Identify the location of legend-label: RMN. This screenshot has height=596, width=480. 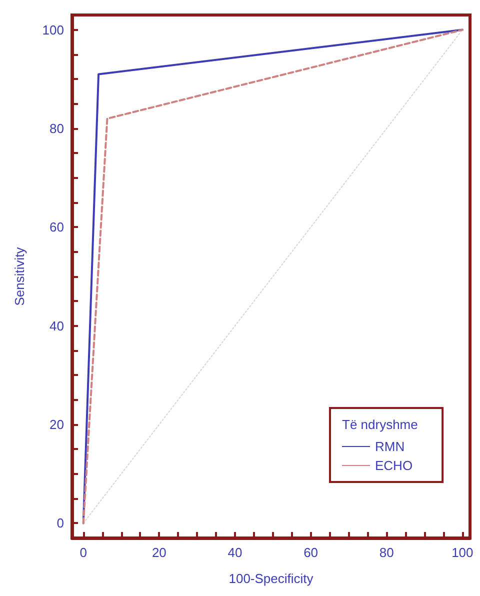
(390, 446).